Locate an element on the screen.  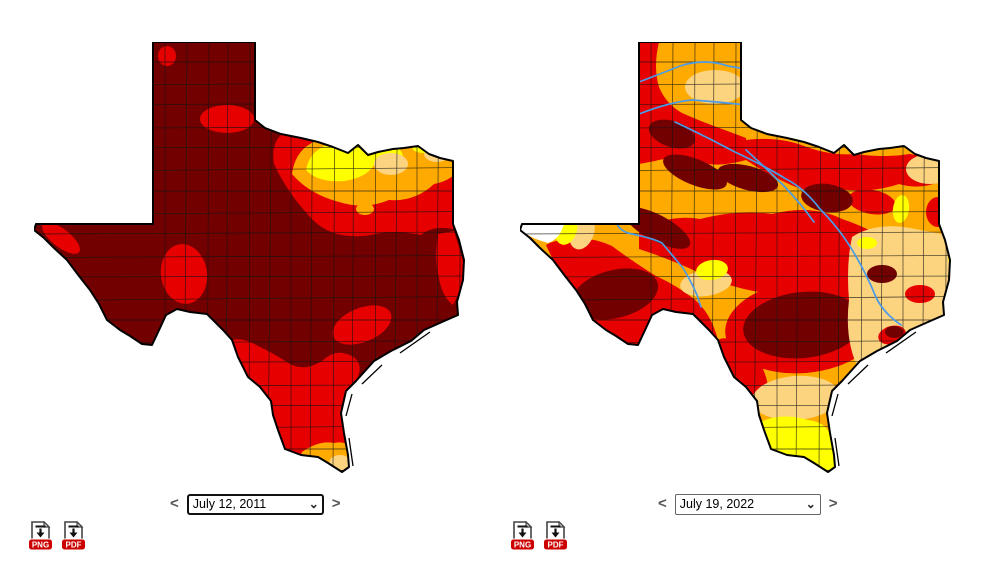
left-date-select: July 12, 2011 is located at coordinates (255, 504).